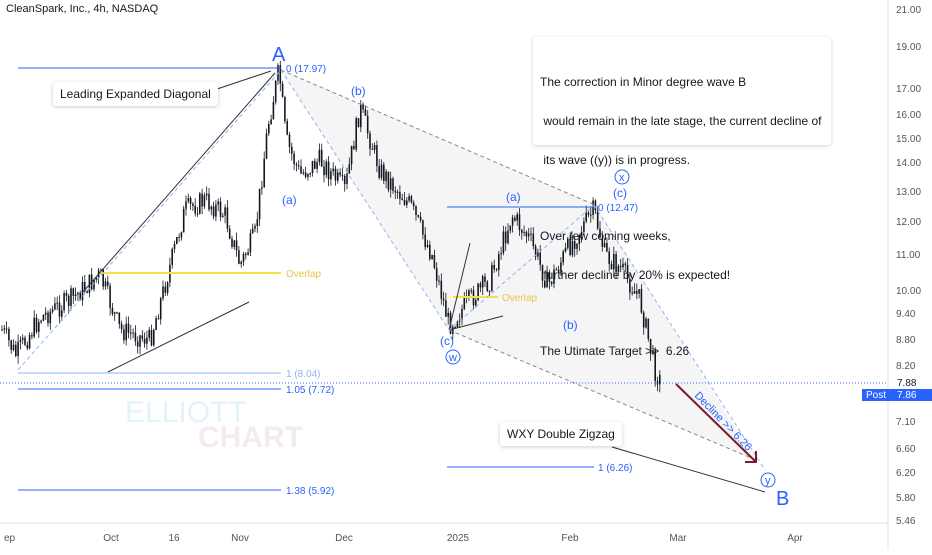 The height and width of the screenshot is (555, 932). Describe the element at coordinates (908, 139) in the screenshot. I see `price-tick-label: 15.00` at that location.